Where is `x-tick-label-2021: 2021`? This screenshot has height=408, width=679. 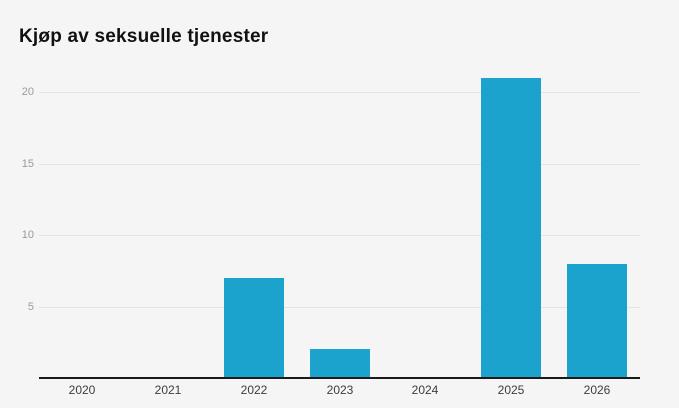 x-tick-label-2021: 2021 is located at coordinates (168, 390).